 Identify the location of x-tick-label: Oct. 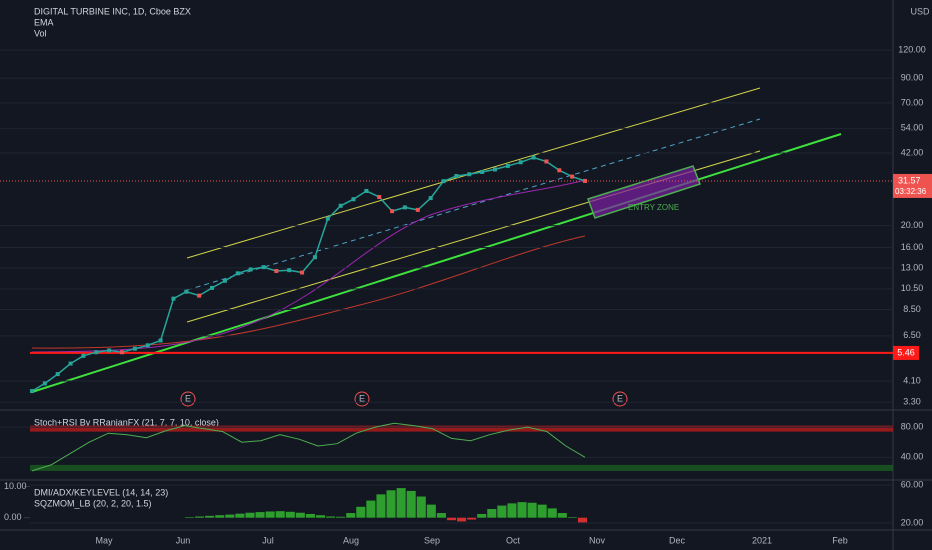
(513, 540).